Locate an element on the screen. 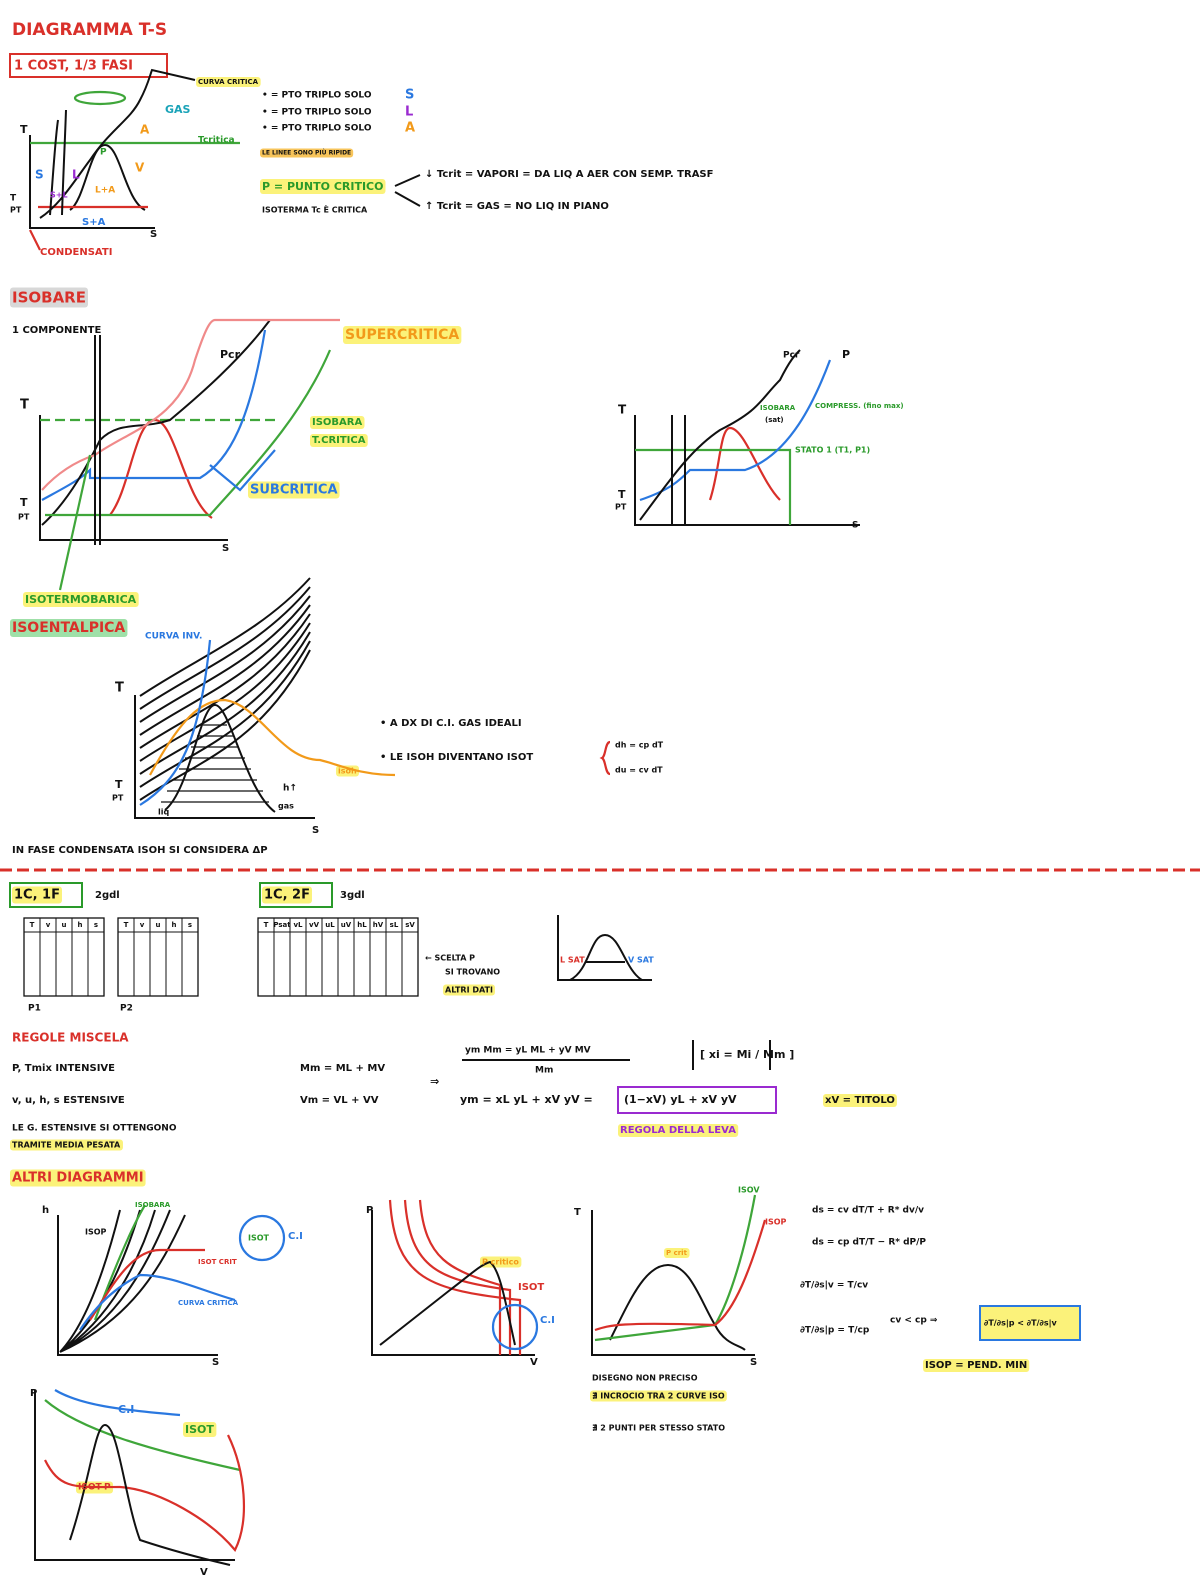 The width and height of the screenshot is (1200, 1576). note-text: ds = cp dT/T − R* dP/P is located at coordinates (869, 1243).